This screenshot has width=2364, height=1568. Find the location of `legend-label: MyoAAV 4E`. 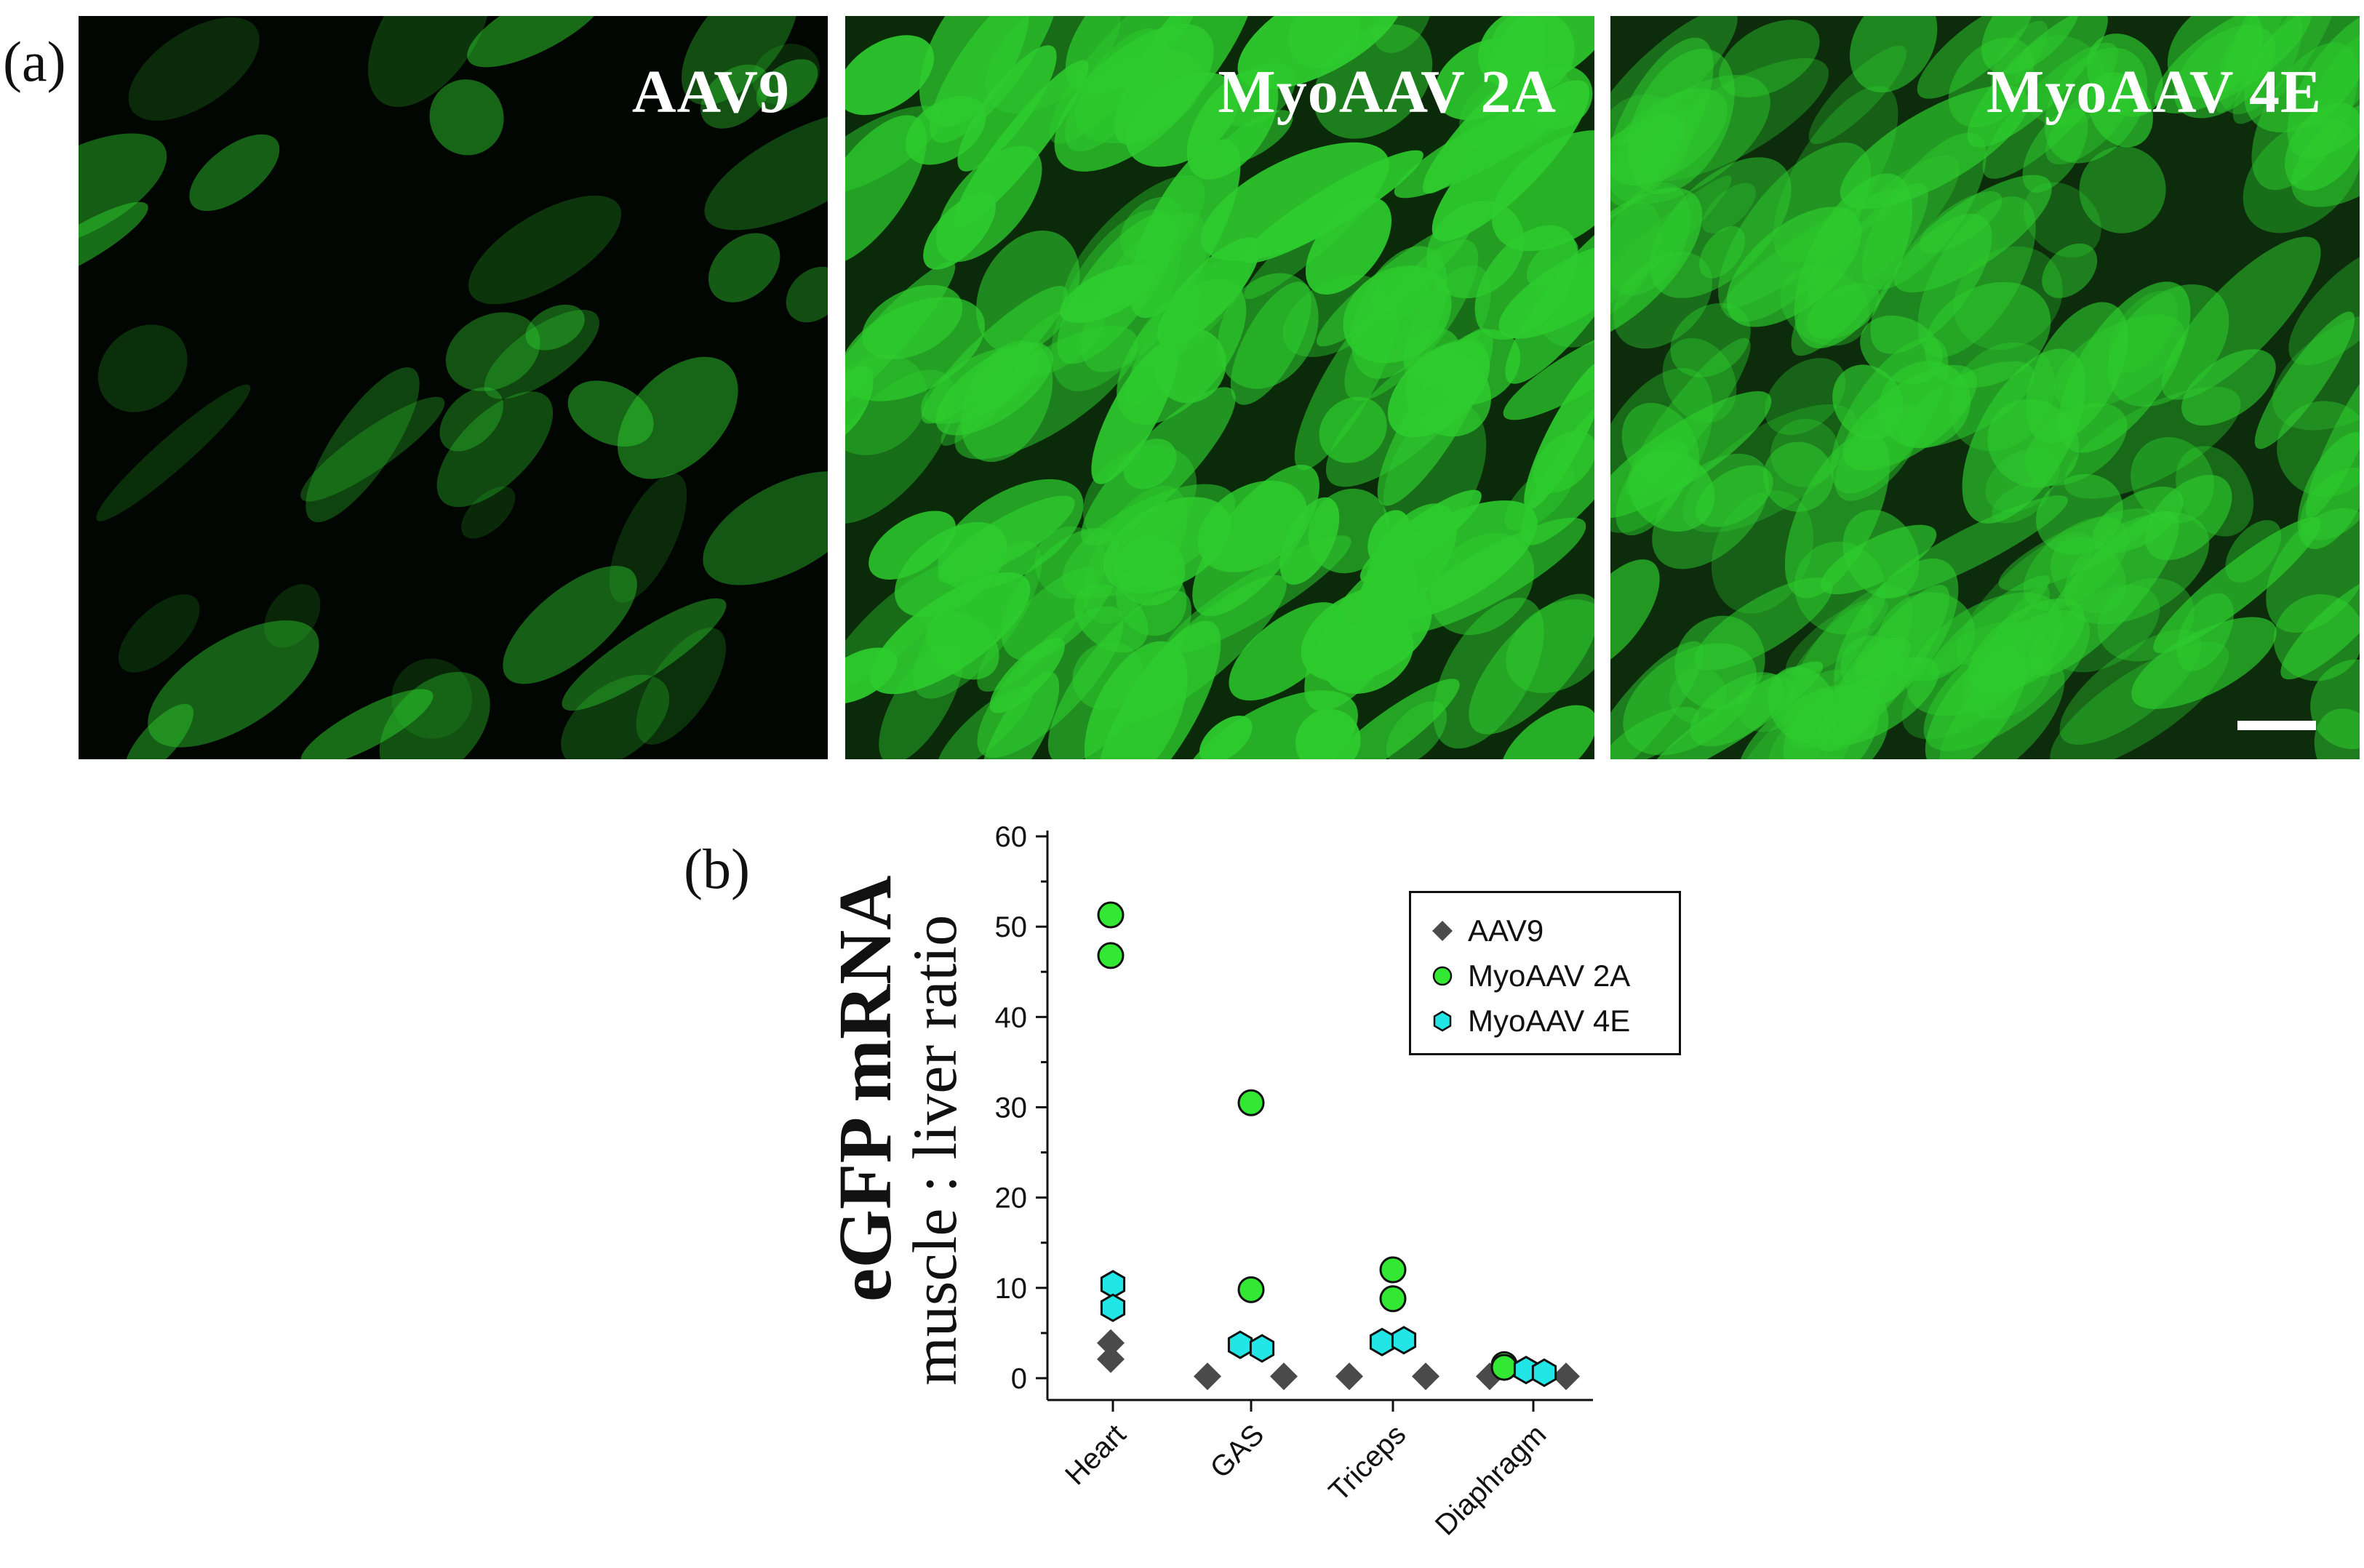

legend-label: MyoAAV 4E is located at coordinates (1549, 1021).